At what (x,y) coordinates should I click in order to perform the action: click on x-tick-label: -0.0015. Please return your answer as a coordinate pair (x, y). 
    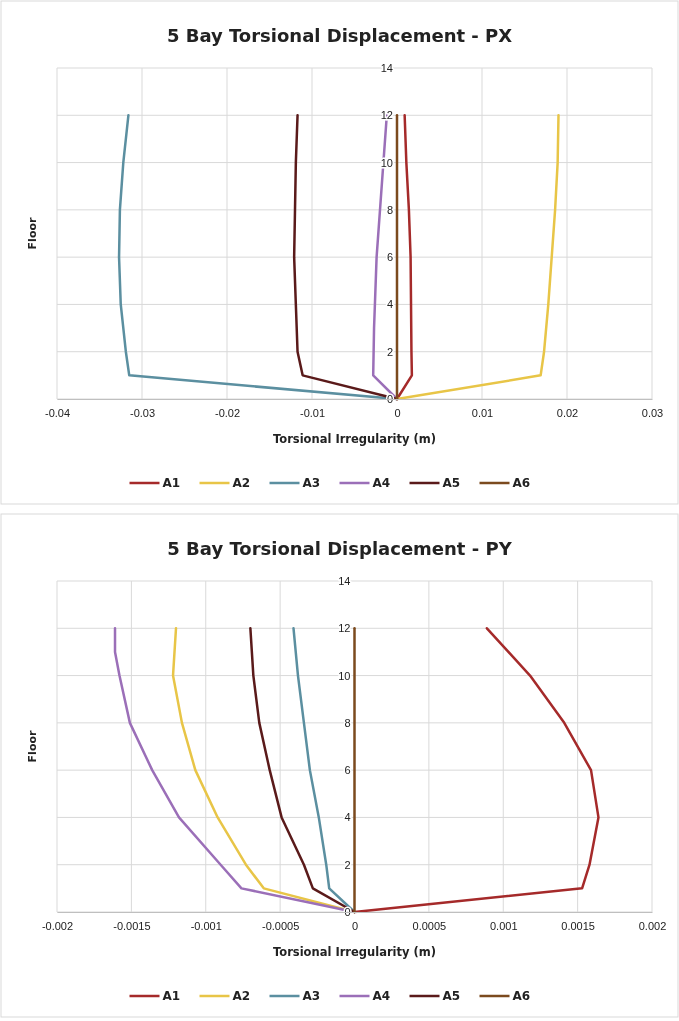
    Looking at the image, I should click on (132, 925).